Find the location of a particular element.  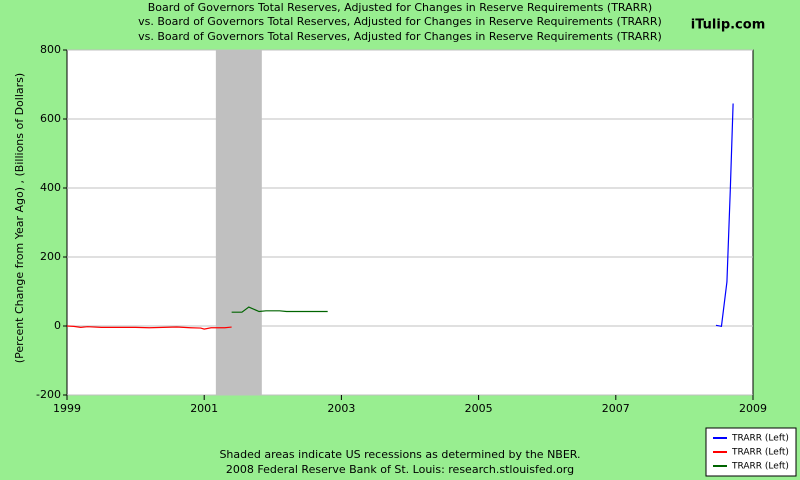

y-tick-label: 200 is located at coordinates (50, 256).